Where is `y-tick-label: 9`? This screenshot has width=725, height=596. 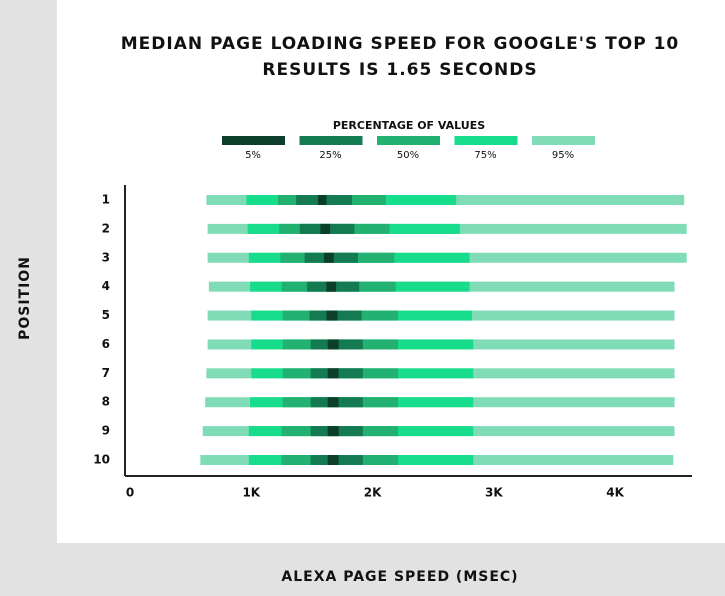
y-tick-label: 9 is located at coordinates (106, 431).